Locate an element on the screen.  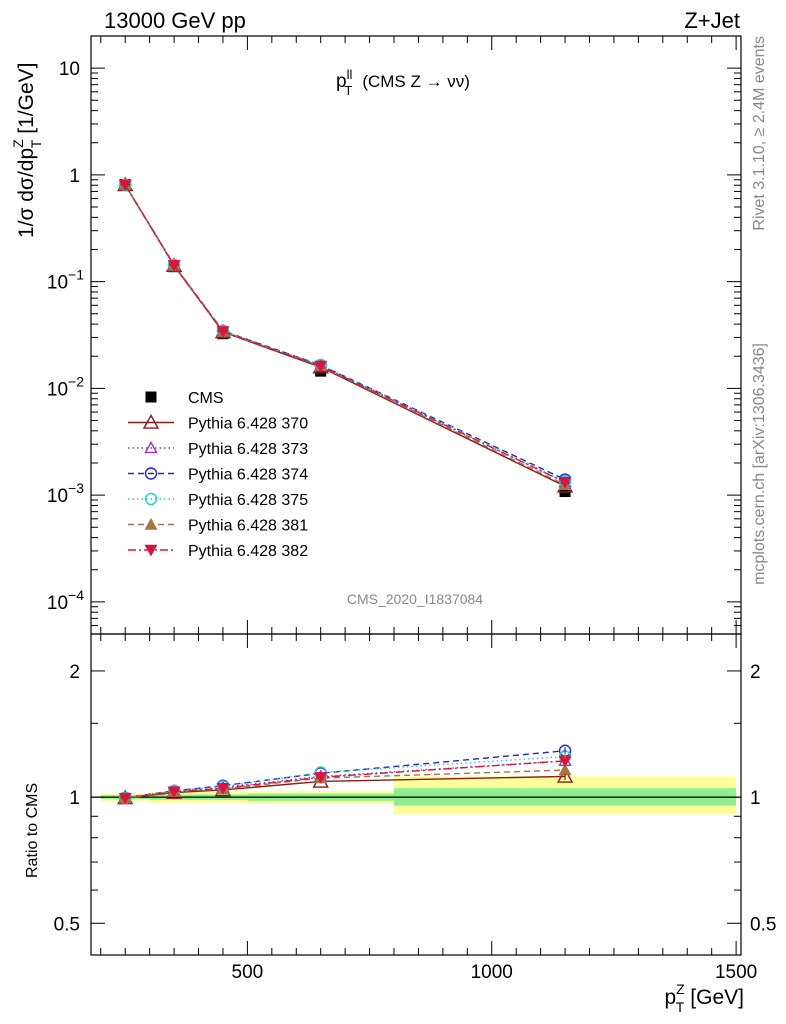
legend-label: Pythia 6.428 373 is located at coordinates (248, 449).